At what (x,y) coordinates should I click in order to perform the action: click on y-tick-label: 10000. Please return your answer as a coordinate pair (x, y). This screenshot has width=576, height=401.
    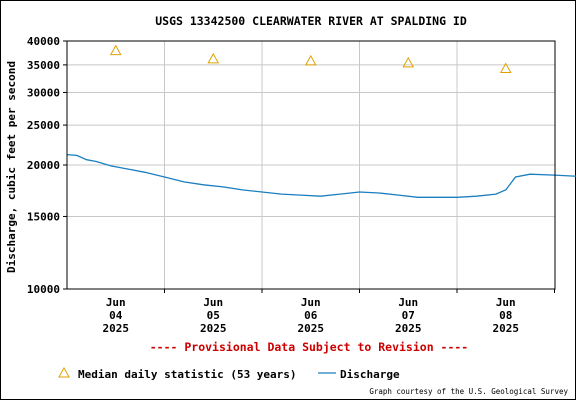
    Looking at the image, I should click on (43, 289).